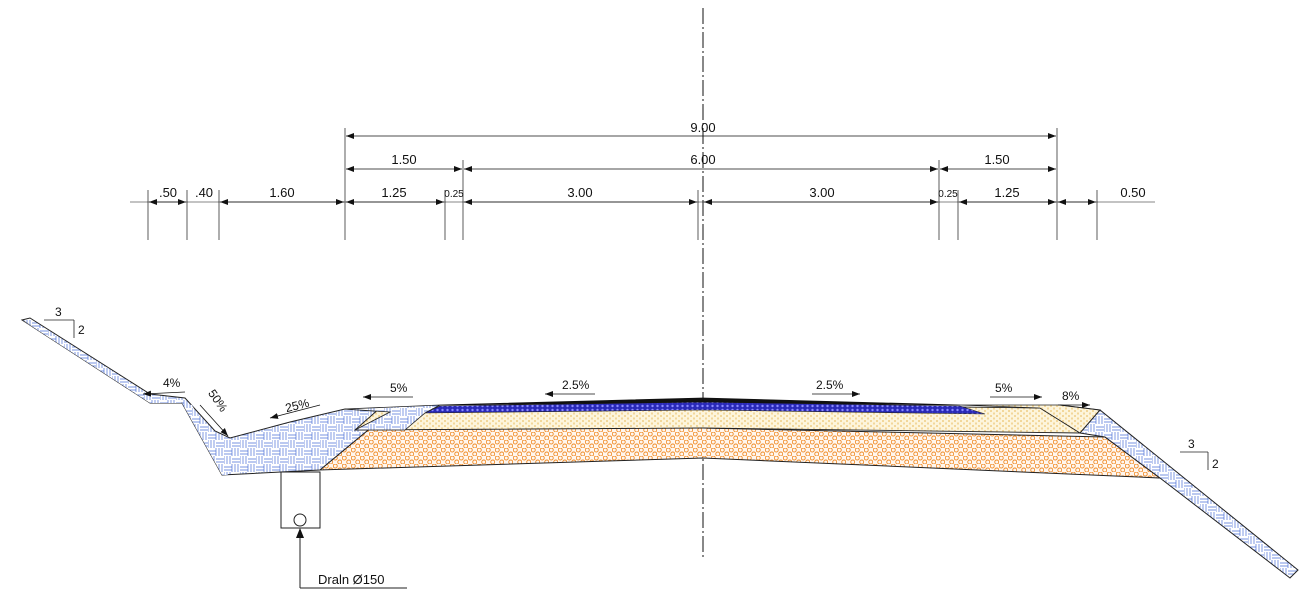 This screenshot has height=594, width=1304. Describe the element at coordinates (217, 401) in the screenshot. I see `svg-text: 50%` at that location.